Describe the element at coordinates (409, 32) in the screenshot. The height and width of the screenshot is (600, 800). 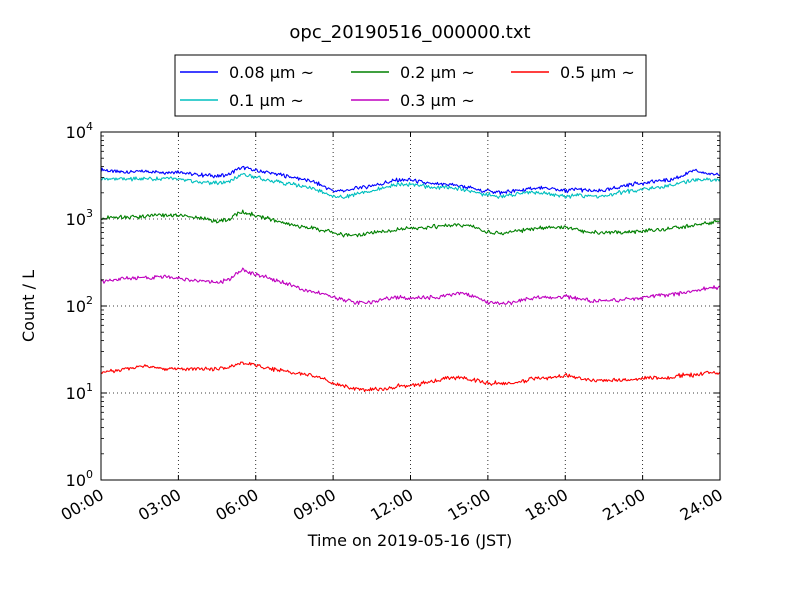
I see `chart-title: opc_20190516_000000.txt` at that location.